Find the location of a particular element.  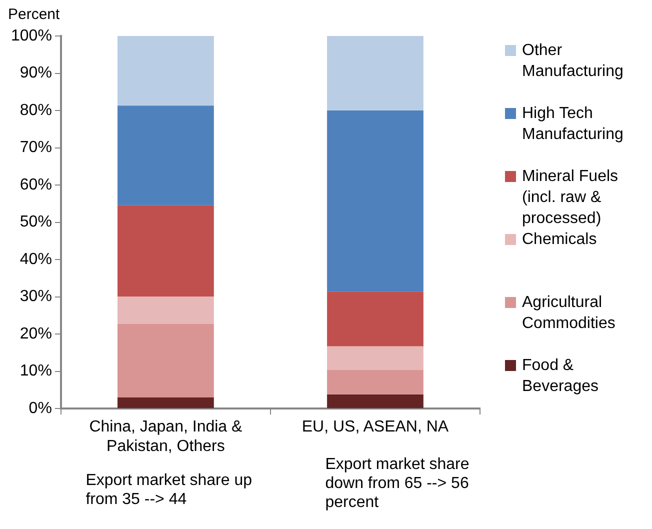

y-tick-label: 90% is located at coordinates (36, 73).